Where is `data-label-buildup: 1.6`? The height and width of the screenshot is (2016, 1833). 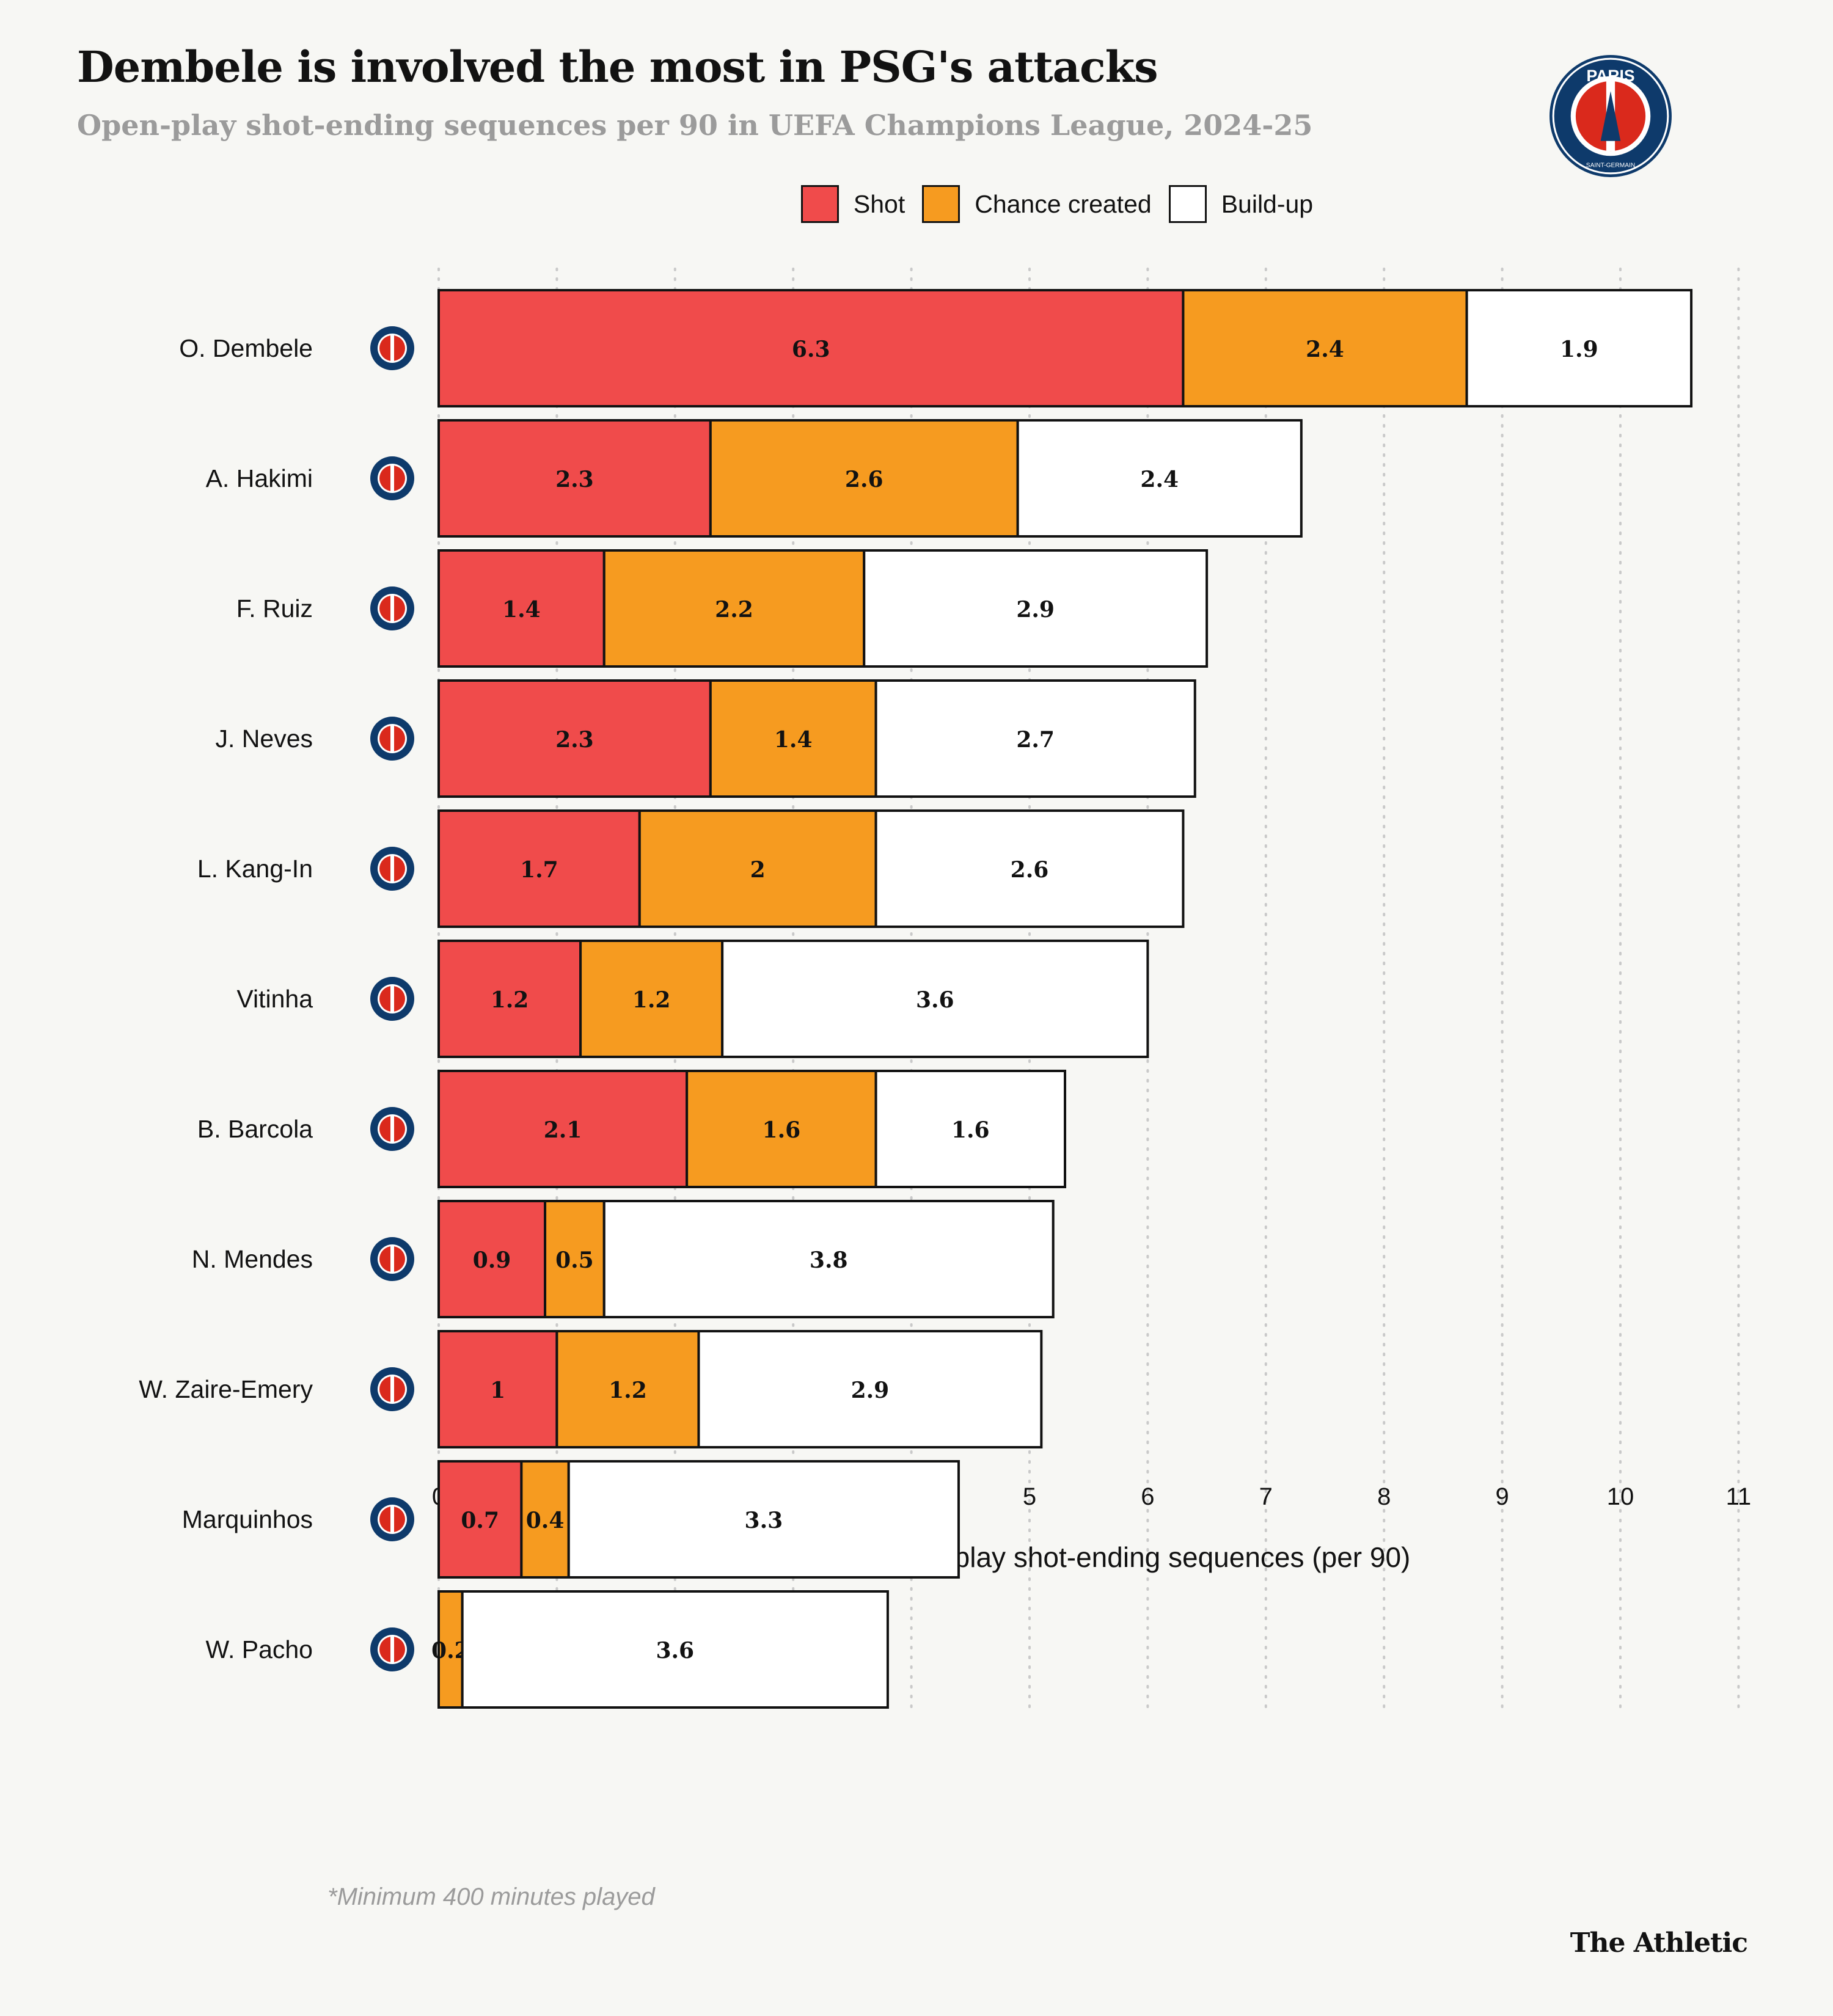
data-label-buildup: 1.6 is located at coordinates (970, 1130).